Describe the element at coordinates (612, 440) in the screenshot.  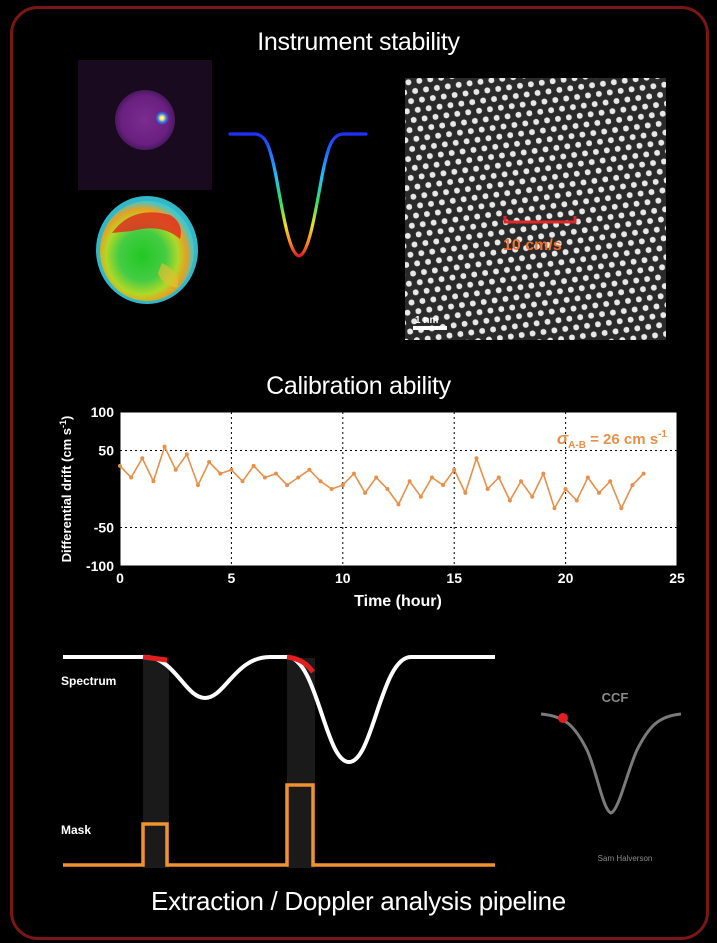
I see `sigma-annotation: σA-B = 26 cm s-1` at that location.